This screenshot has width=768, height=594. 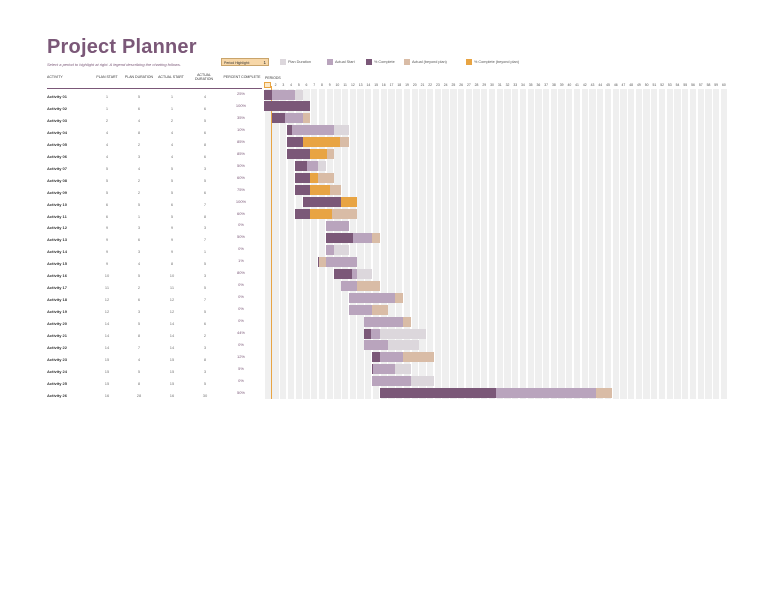 I want to click on activity-name: Activity 05, so click(x=57, y=144).